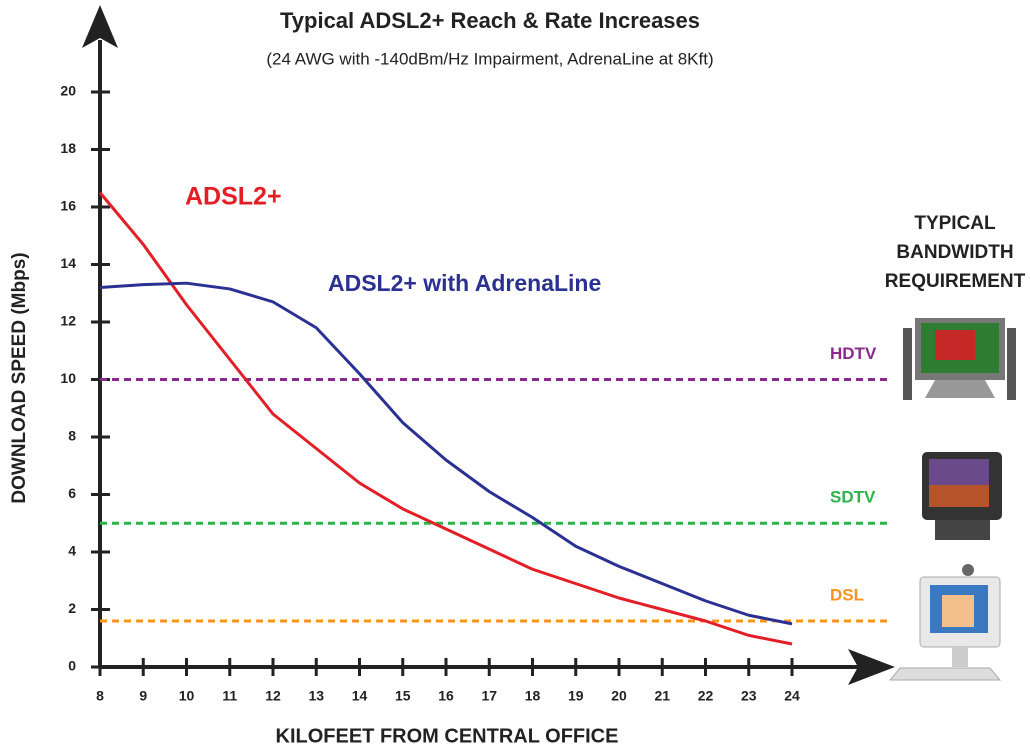 Image resolution: width=1030 pixels, height=749 pixels. Describe the element at coordinates (273, 696) in the screenshot. I see `x-tick-label: 12` at that location.